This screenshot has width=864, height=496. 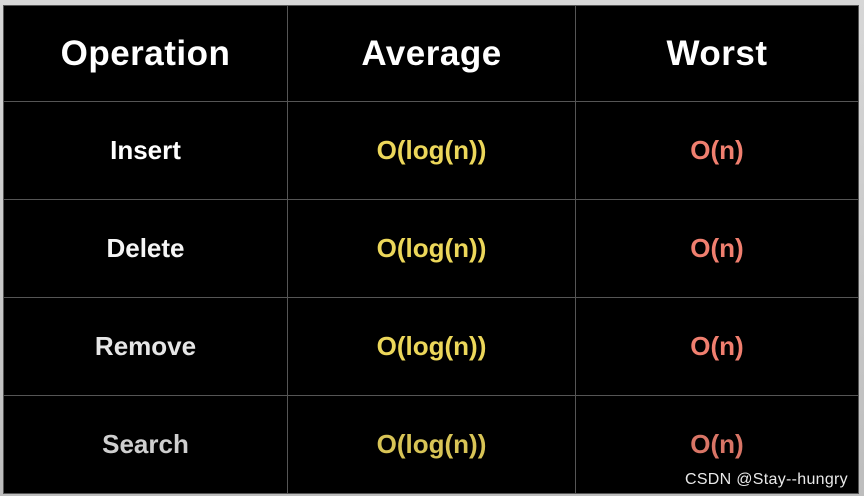 What do you see at coordinates (717, 53) in the screenshot?
I see `header-worst: Worst` at bounding box center [717, 53].